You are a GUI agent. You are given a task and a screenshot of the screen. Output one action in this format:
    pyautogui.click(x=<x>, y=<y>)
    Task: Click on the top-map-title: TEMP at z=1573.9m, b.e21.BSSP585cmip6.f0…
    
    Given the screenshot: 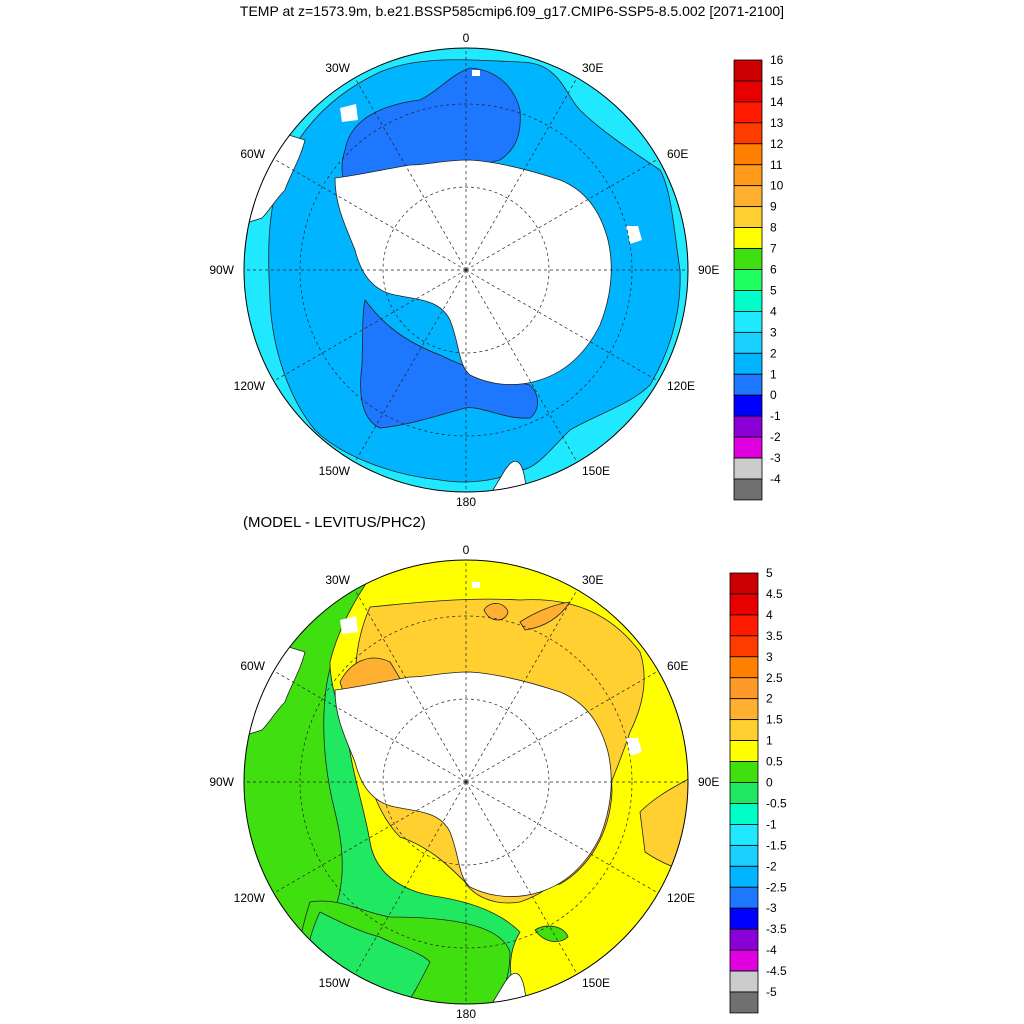 What is the action you would take?
    pyautogui.click(x=512, y=11)
    